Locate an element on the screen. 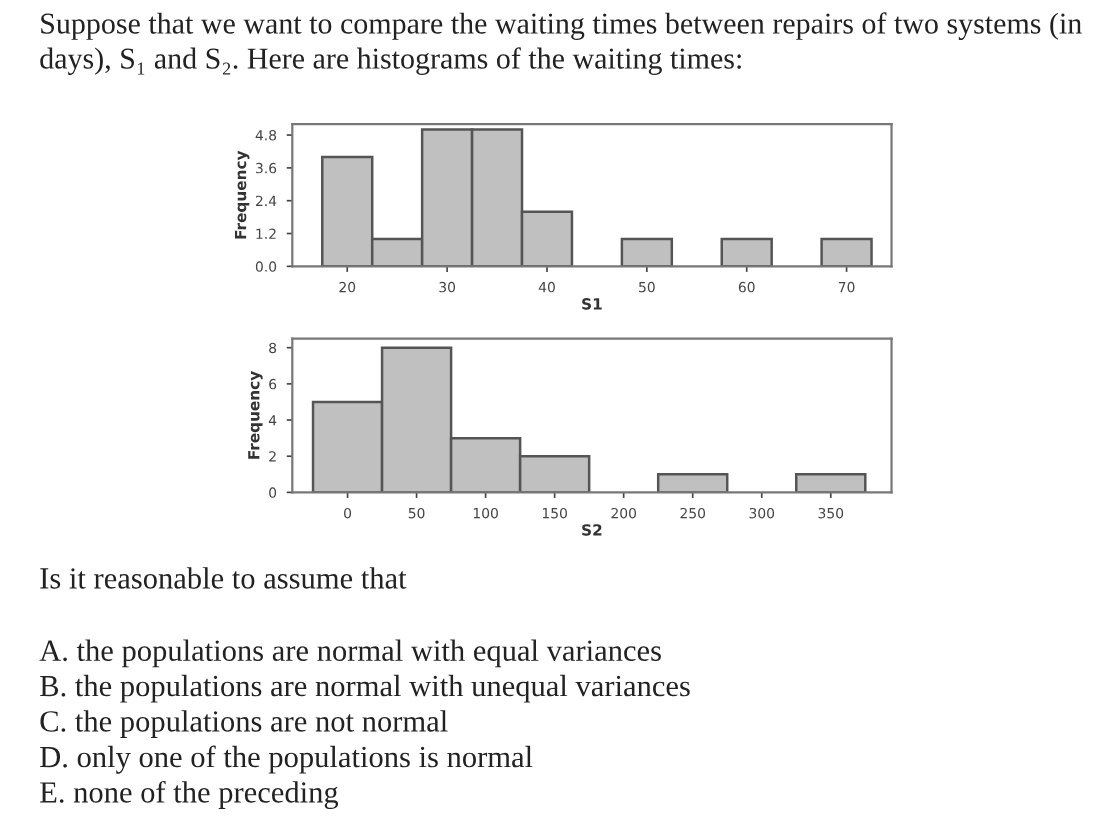  text: C. the populations are not normal is located at coordinates (244, 724).